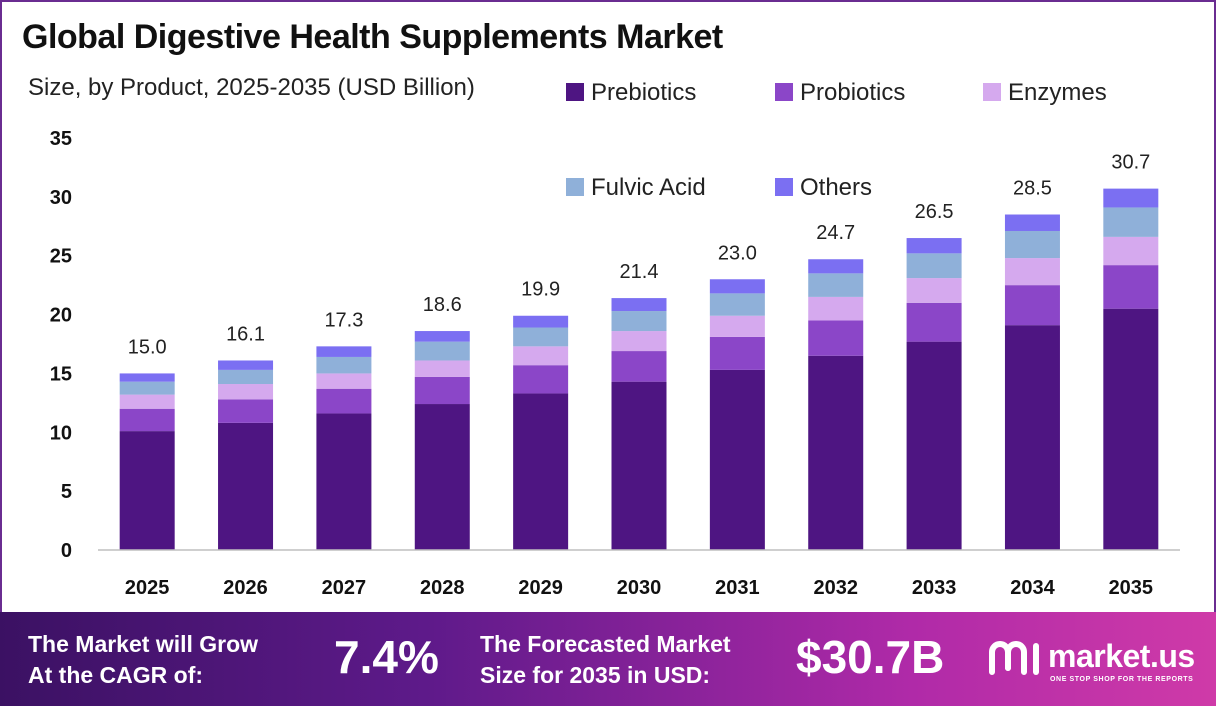 This screenshot has height=706, width=1216. I want to click on x-tick-label: 2029, so click(540, 588).